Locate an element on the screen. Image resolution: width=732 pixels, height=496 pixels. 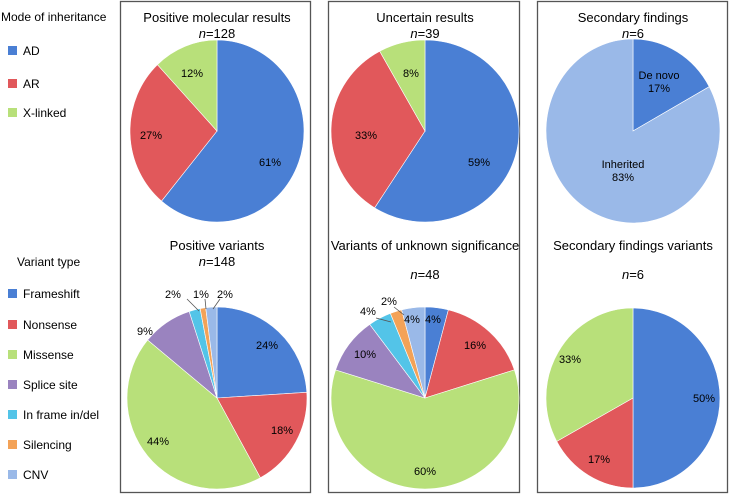
pie-1-n: n=128 is located at coordinates (217, 33).